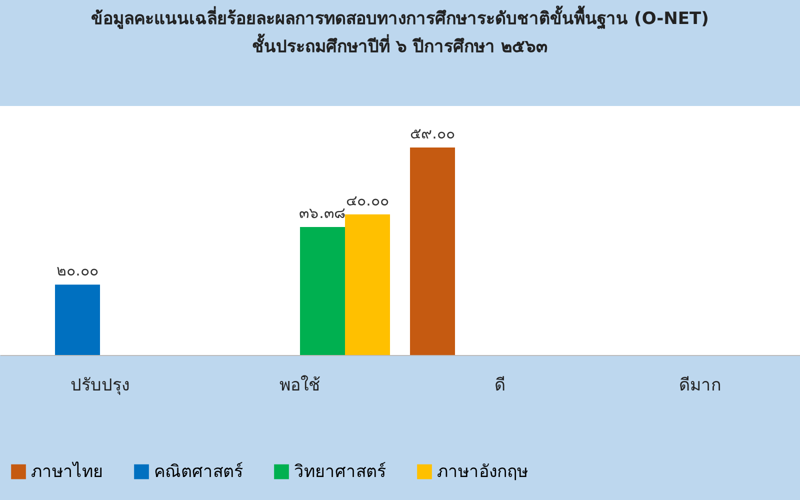 The image size is (800, 500). Describe the element at coordinates (322, 213) in the screenshot. I see `data-label: ๓๖.๓๘` at that location.